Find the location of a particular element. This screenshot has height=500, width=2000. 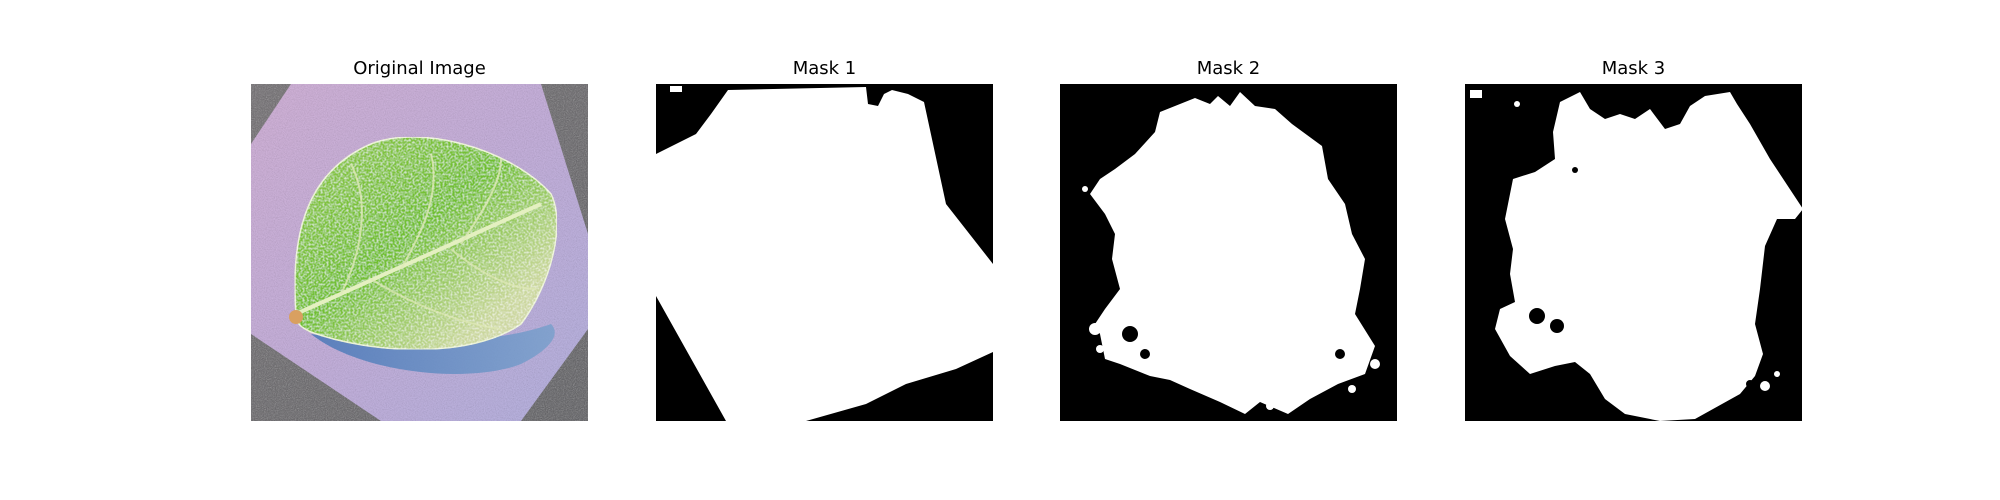

mask-2-title: Mask 2 is located at coordinates (1228, 68).